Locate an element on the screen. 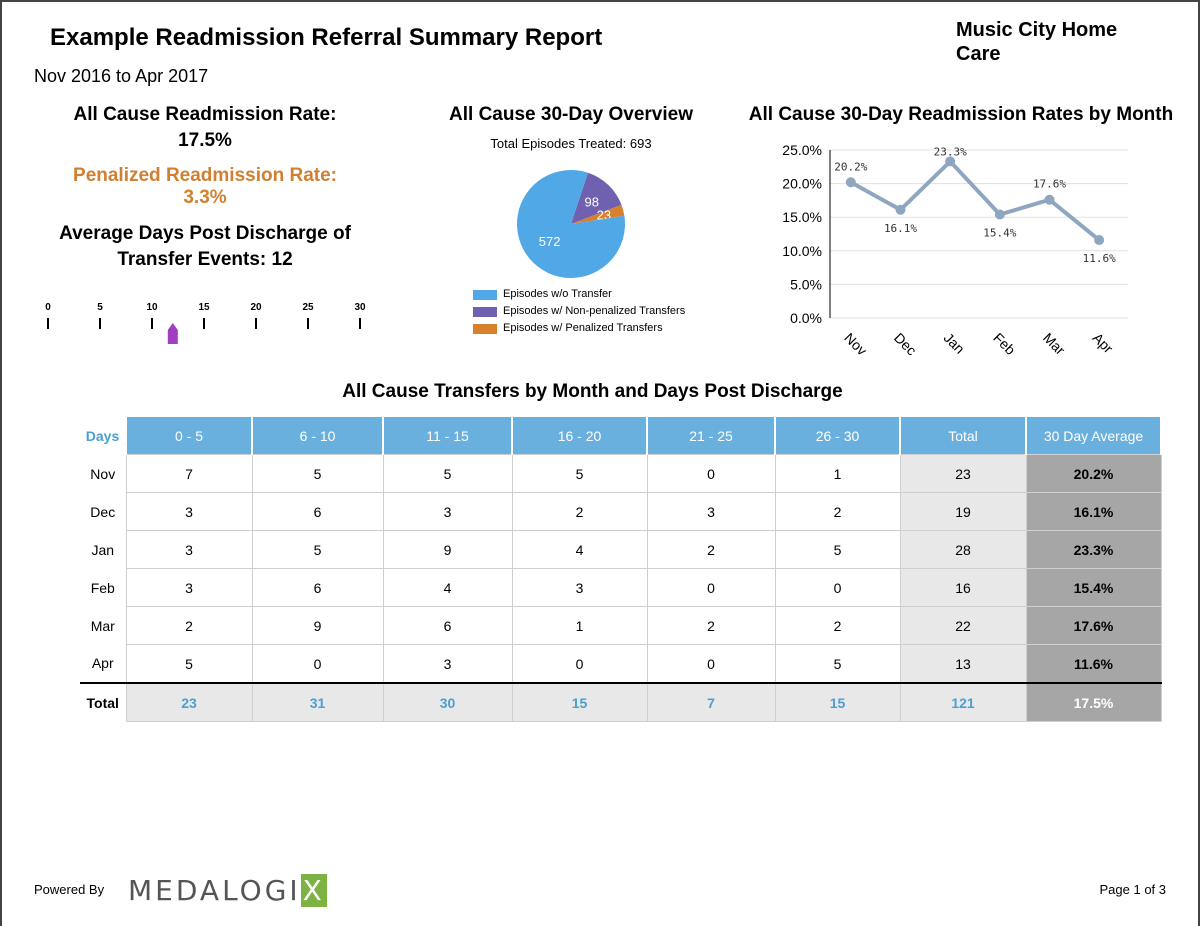  table-row: Nov 7 5 5 5 0 1 23 20.2% is located at coordinates (621, 473).